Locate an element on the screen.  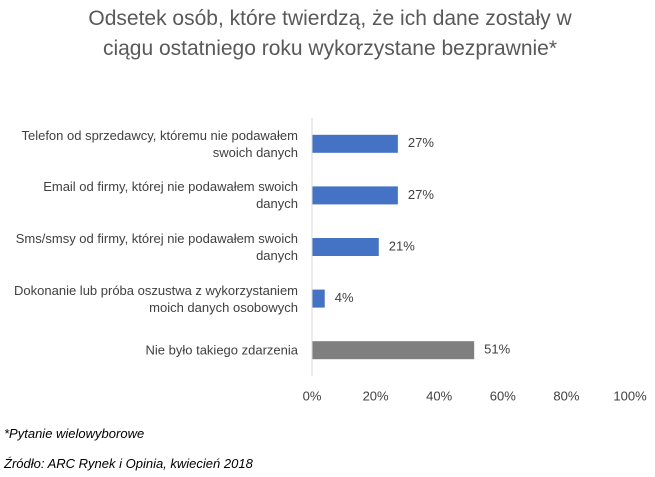
x-tick-label: 60% is located at coordinates (503, 395).